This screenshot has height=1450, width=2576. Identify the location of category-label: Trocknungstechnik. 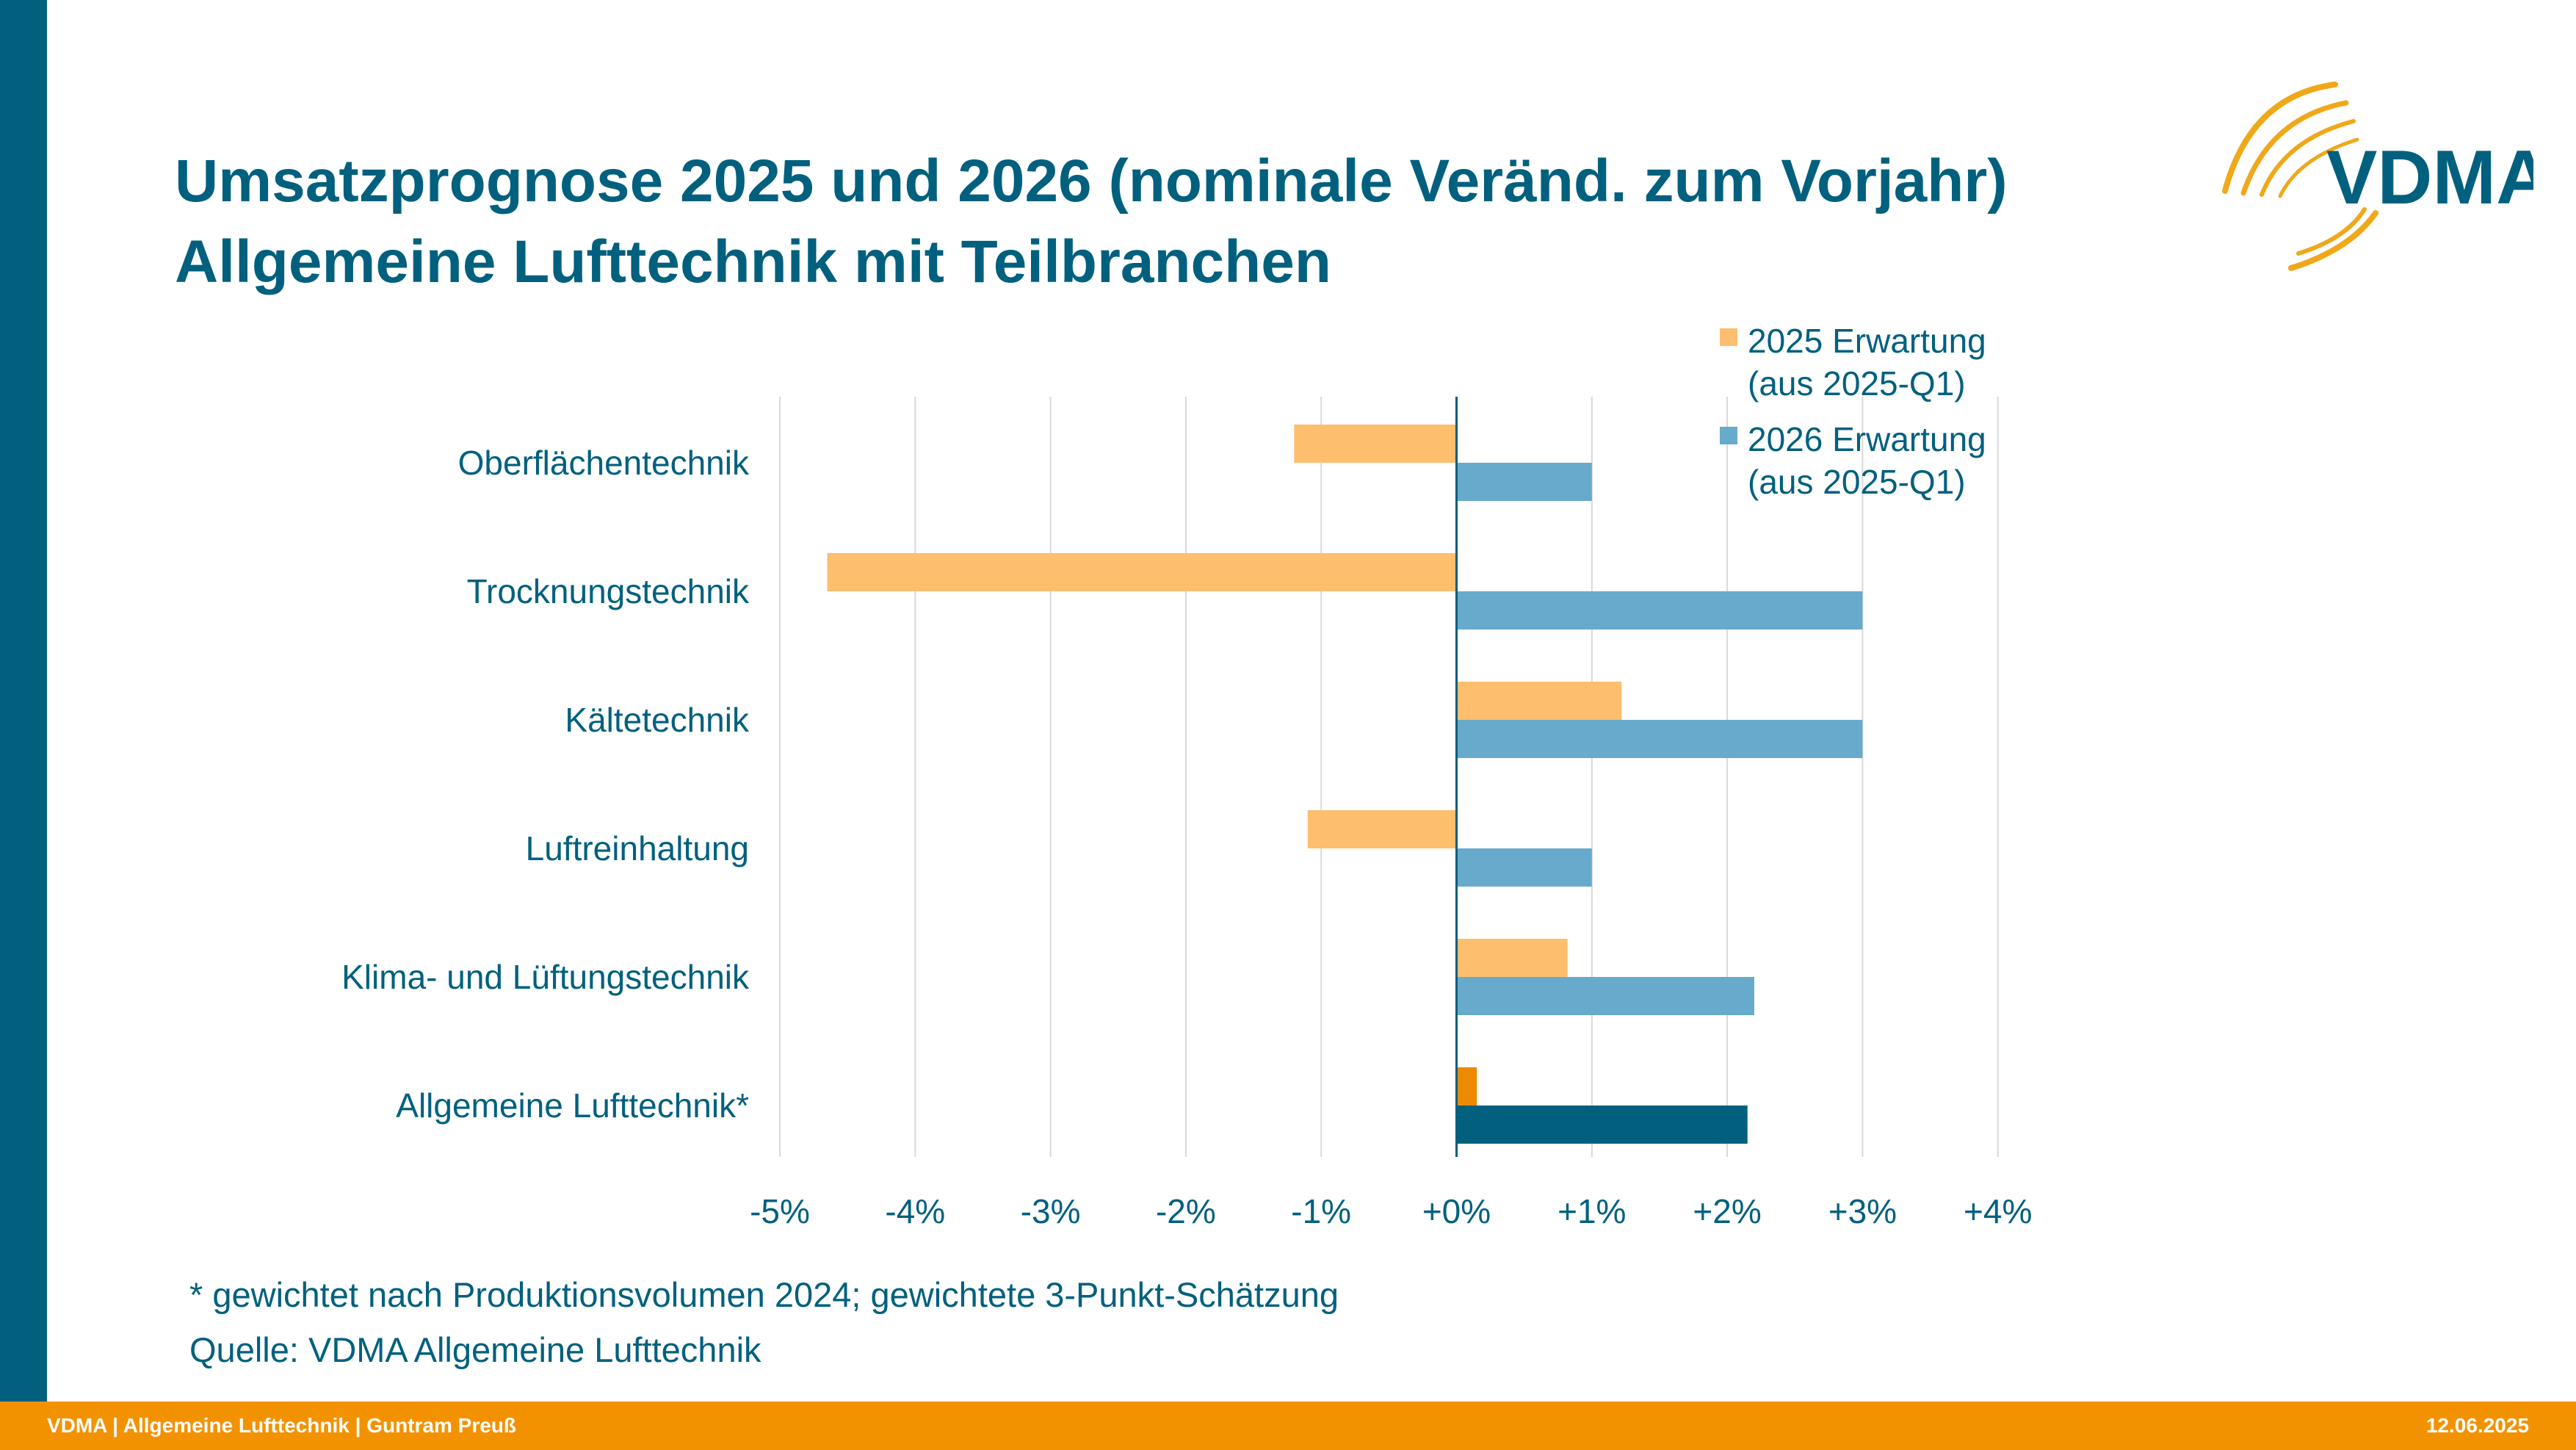
(608, 591).